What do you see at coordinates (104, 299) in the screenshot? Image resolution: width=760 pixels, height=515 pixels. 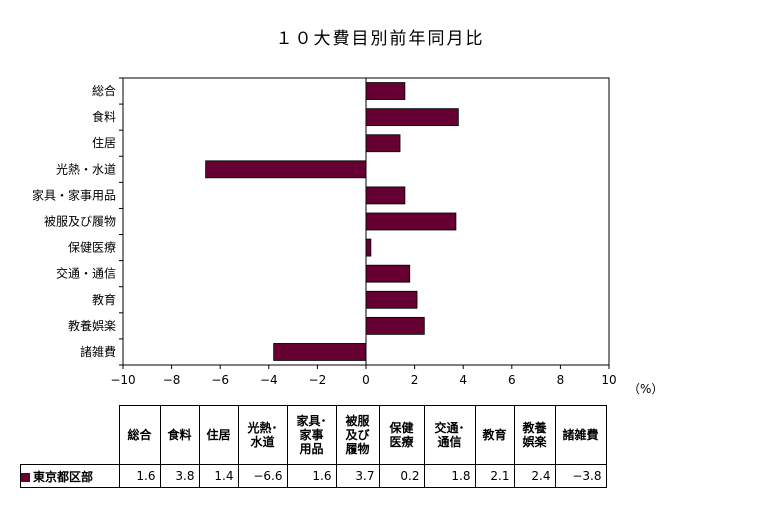 I see `category-label: 教育` at bounding box center [104, 299].